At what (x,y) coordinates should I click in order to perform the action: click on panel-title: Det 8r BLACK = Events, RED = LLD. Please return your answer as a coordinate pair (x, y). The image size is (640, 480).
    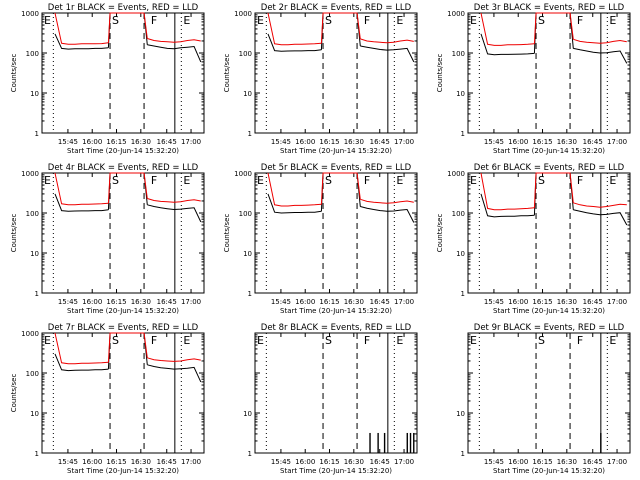
    Looking at the image, I should click on (336, 328).